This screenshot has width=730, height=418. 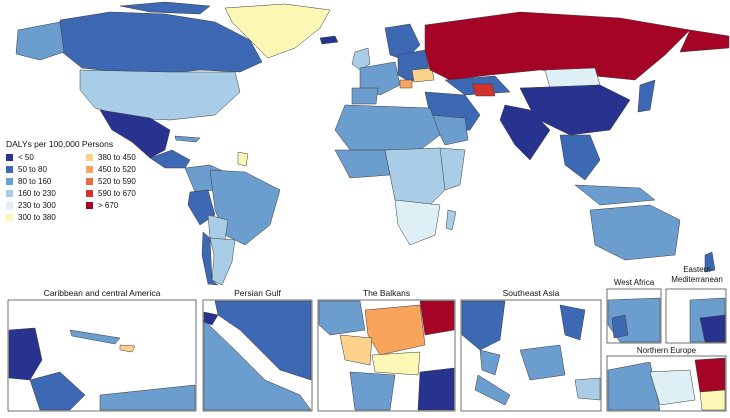 I want to click on inset-frame-eastern-mediterranean, so click(x=696, y=316).